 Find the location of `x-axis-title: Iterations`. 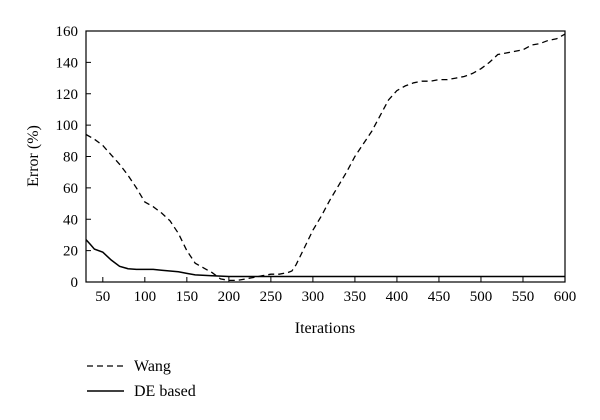

x-axis-title: Iterations is located at coordinates (325, 328).